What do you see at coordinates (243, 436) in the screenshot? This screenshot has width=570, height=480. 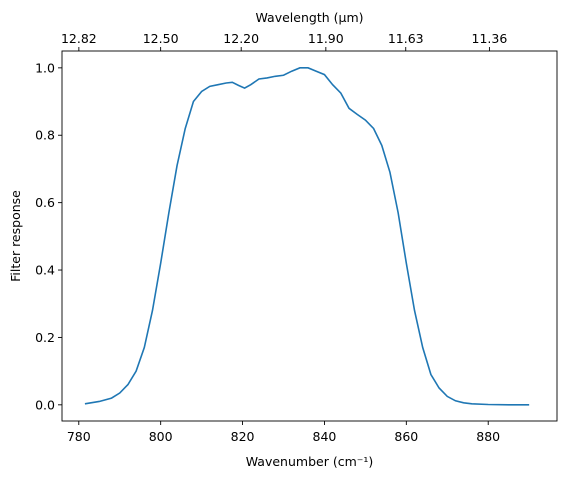 I see `x-tick-label: 820` at bounding box center [243, 436].